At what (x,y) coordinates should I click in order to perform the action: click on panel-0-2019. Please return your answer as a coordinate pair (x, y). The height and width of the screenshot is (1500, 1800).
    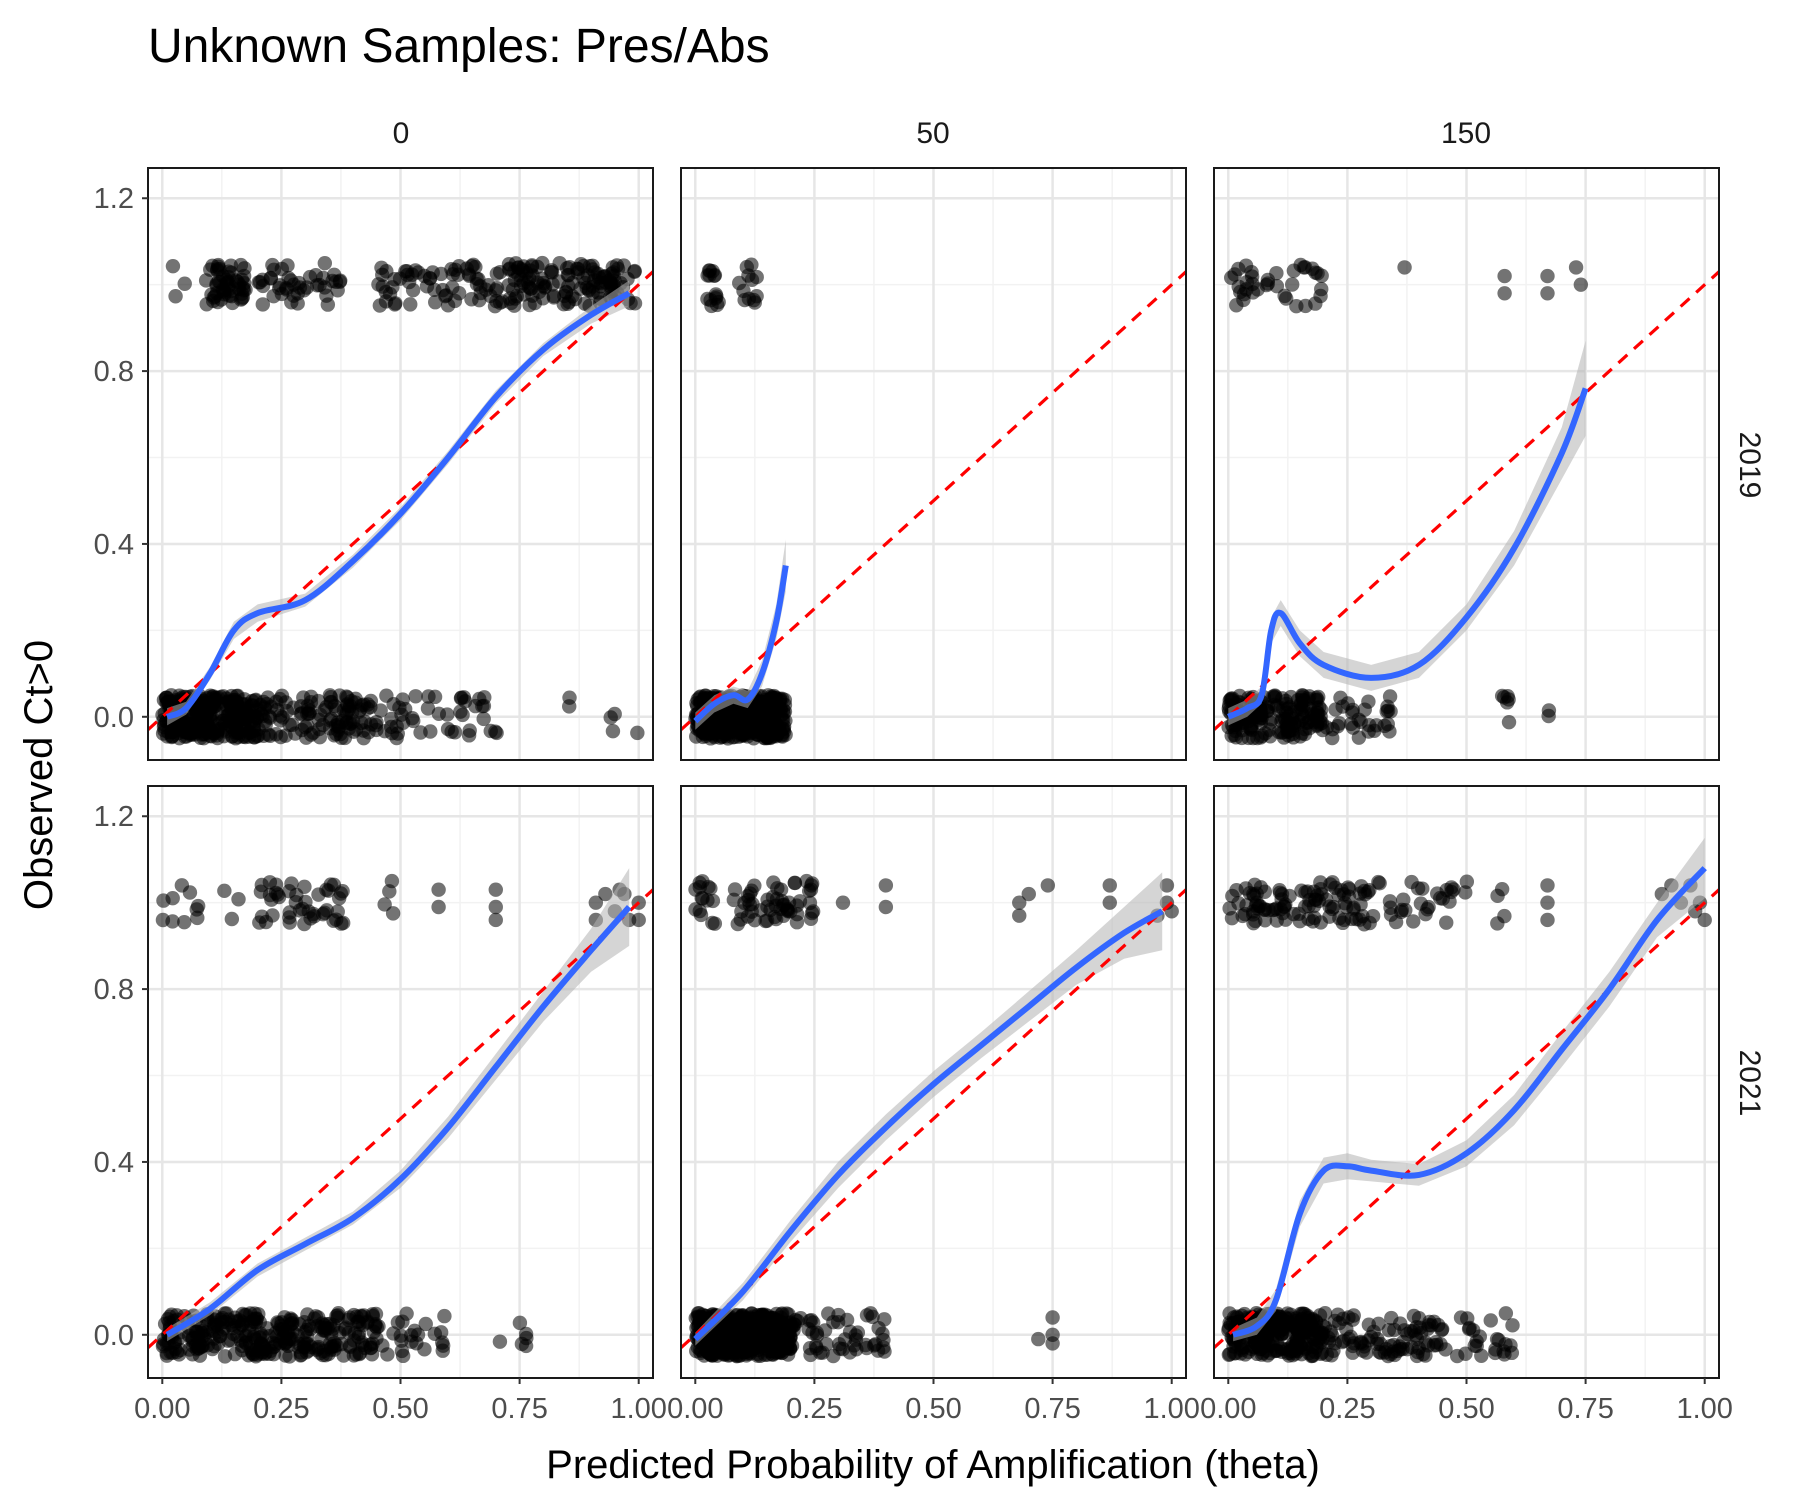
    Looking at the image, I should click on (400, 464).